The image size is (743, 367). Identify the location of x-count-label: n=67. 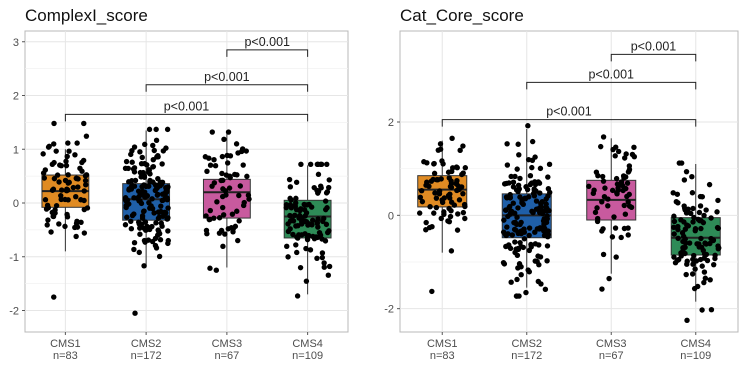
(226, 356).